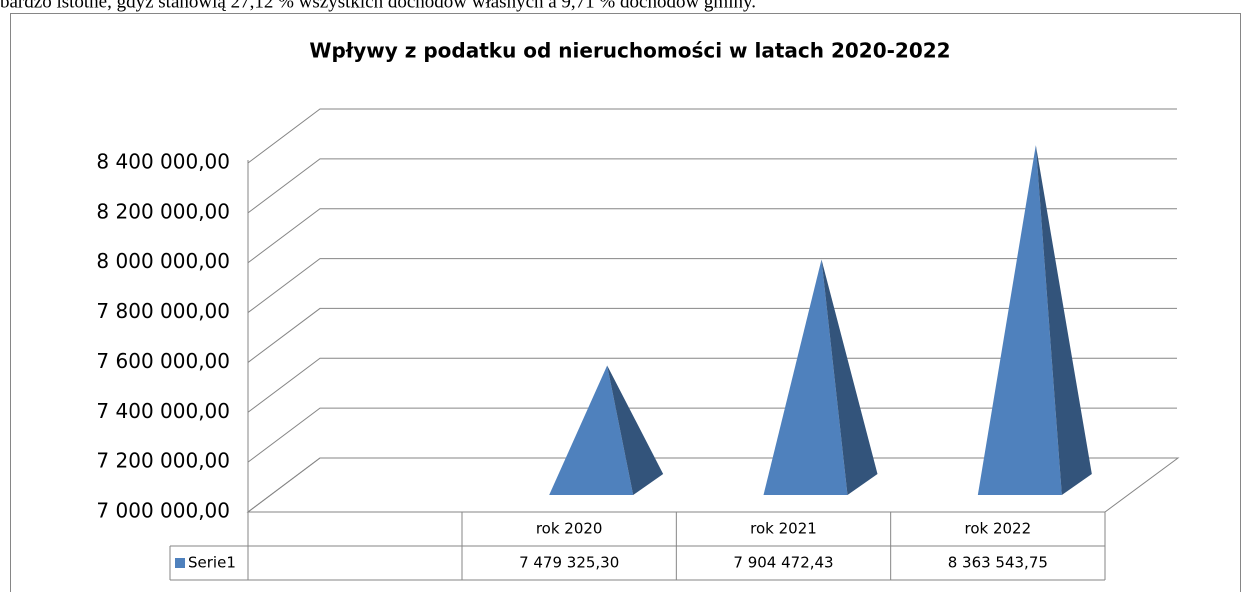  Describe the element at coordinates (180, 563) in the screenshot. I see `legend-swatch` at that location.